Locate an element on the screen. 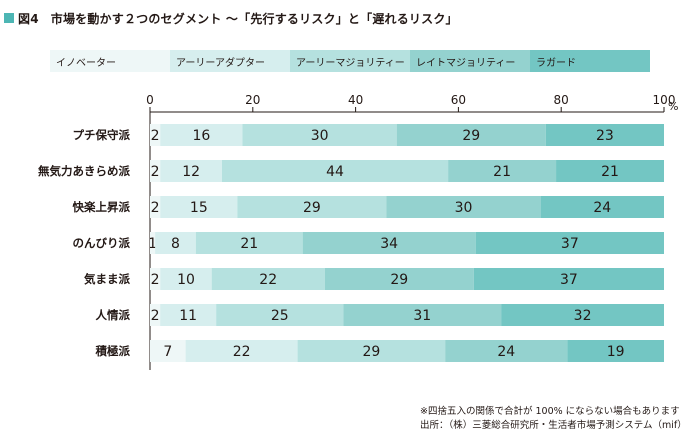  data-label: 10 is located at coordinates (186, 280).